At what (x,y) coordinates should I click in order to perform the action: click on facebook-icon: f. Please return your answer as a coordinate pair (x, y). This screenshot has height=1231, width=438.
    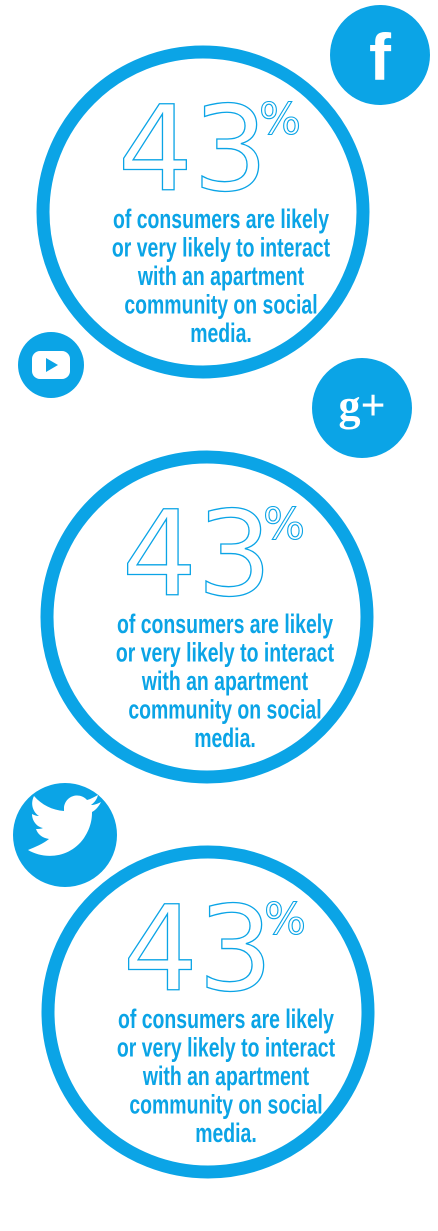
    Looking at the image, I should click on (380, 55).